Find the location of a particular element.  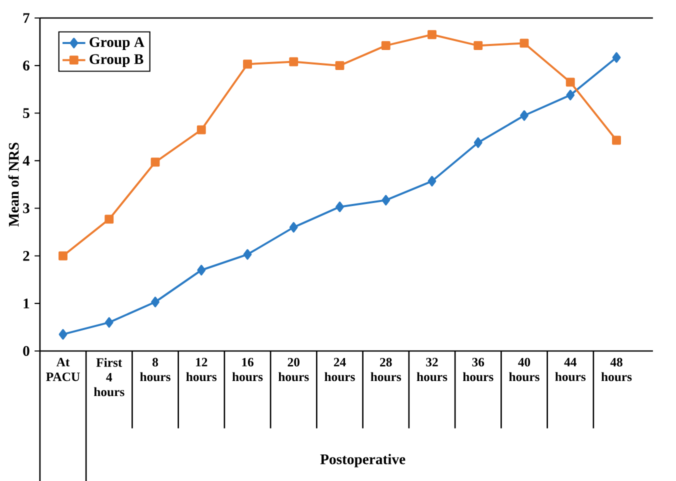

y-tick-label: 6 is located at coordinates (26, 65).